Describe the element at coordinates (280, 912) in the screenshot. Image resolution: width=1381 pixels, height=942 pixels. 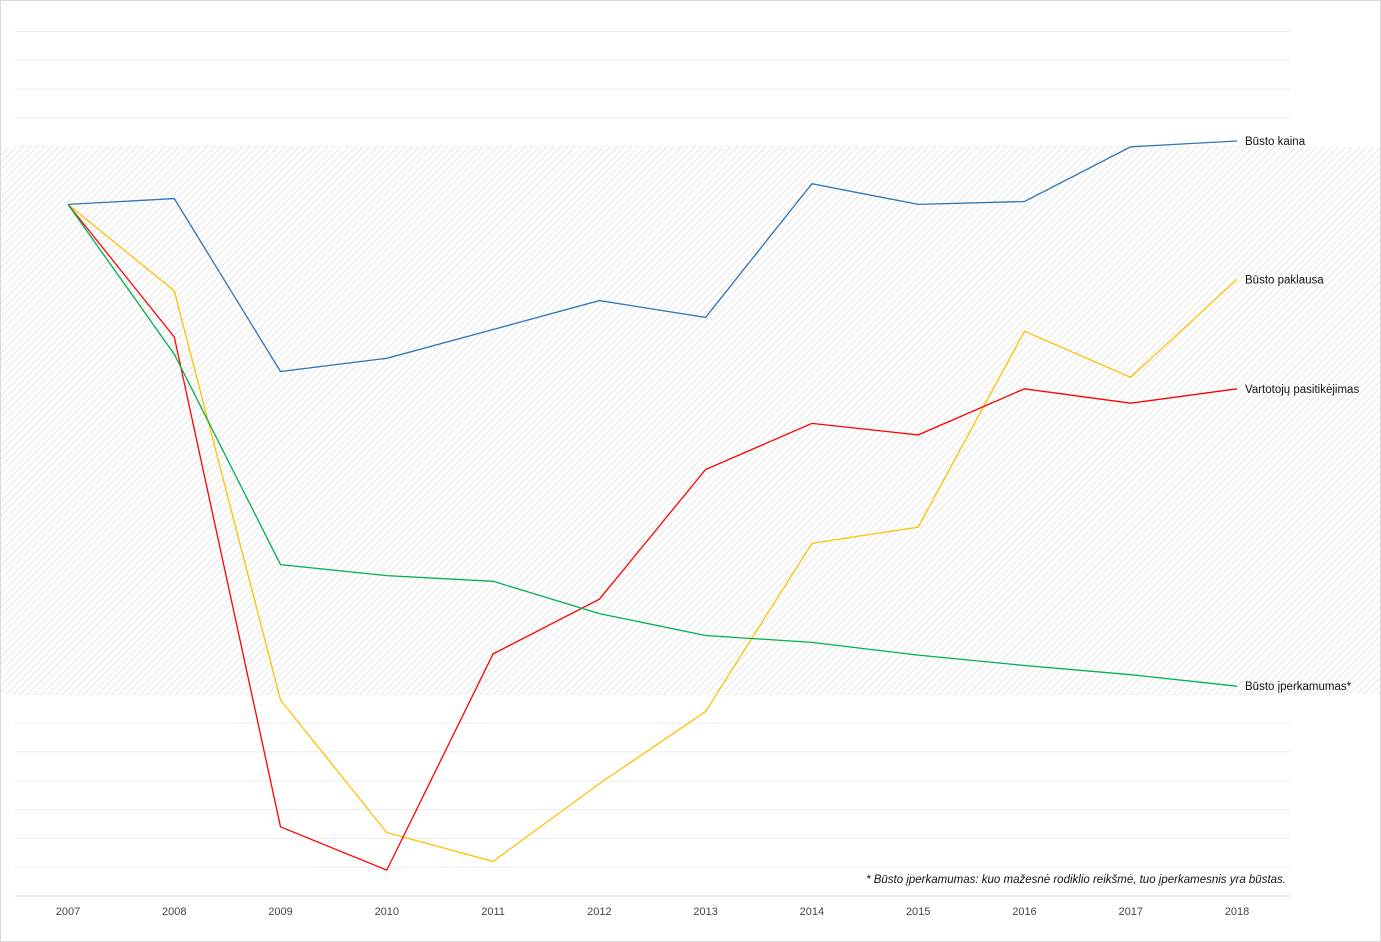
I see `x-tick-label: 2009` at that location.